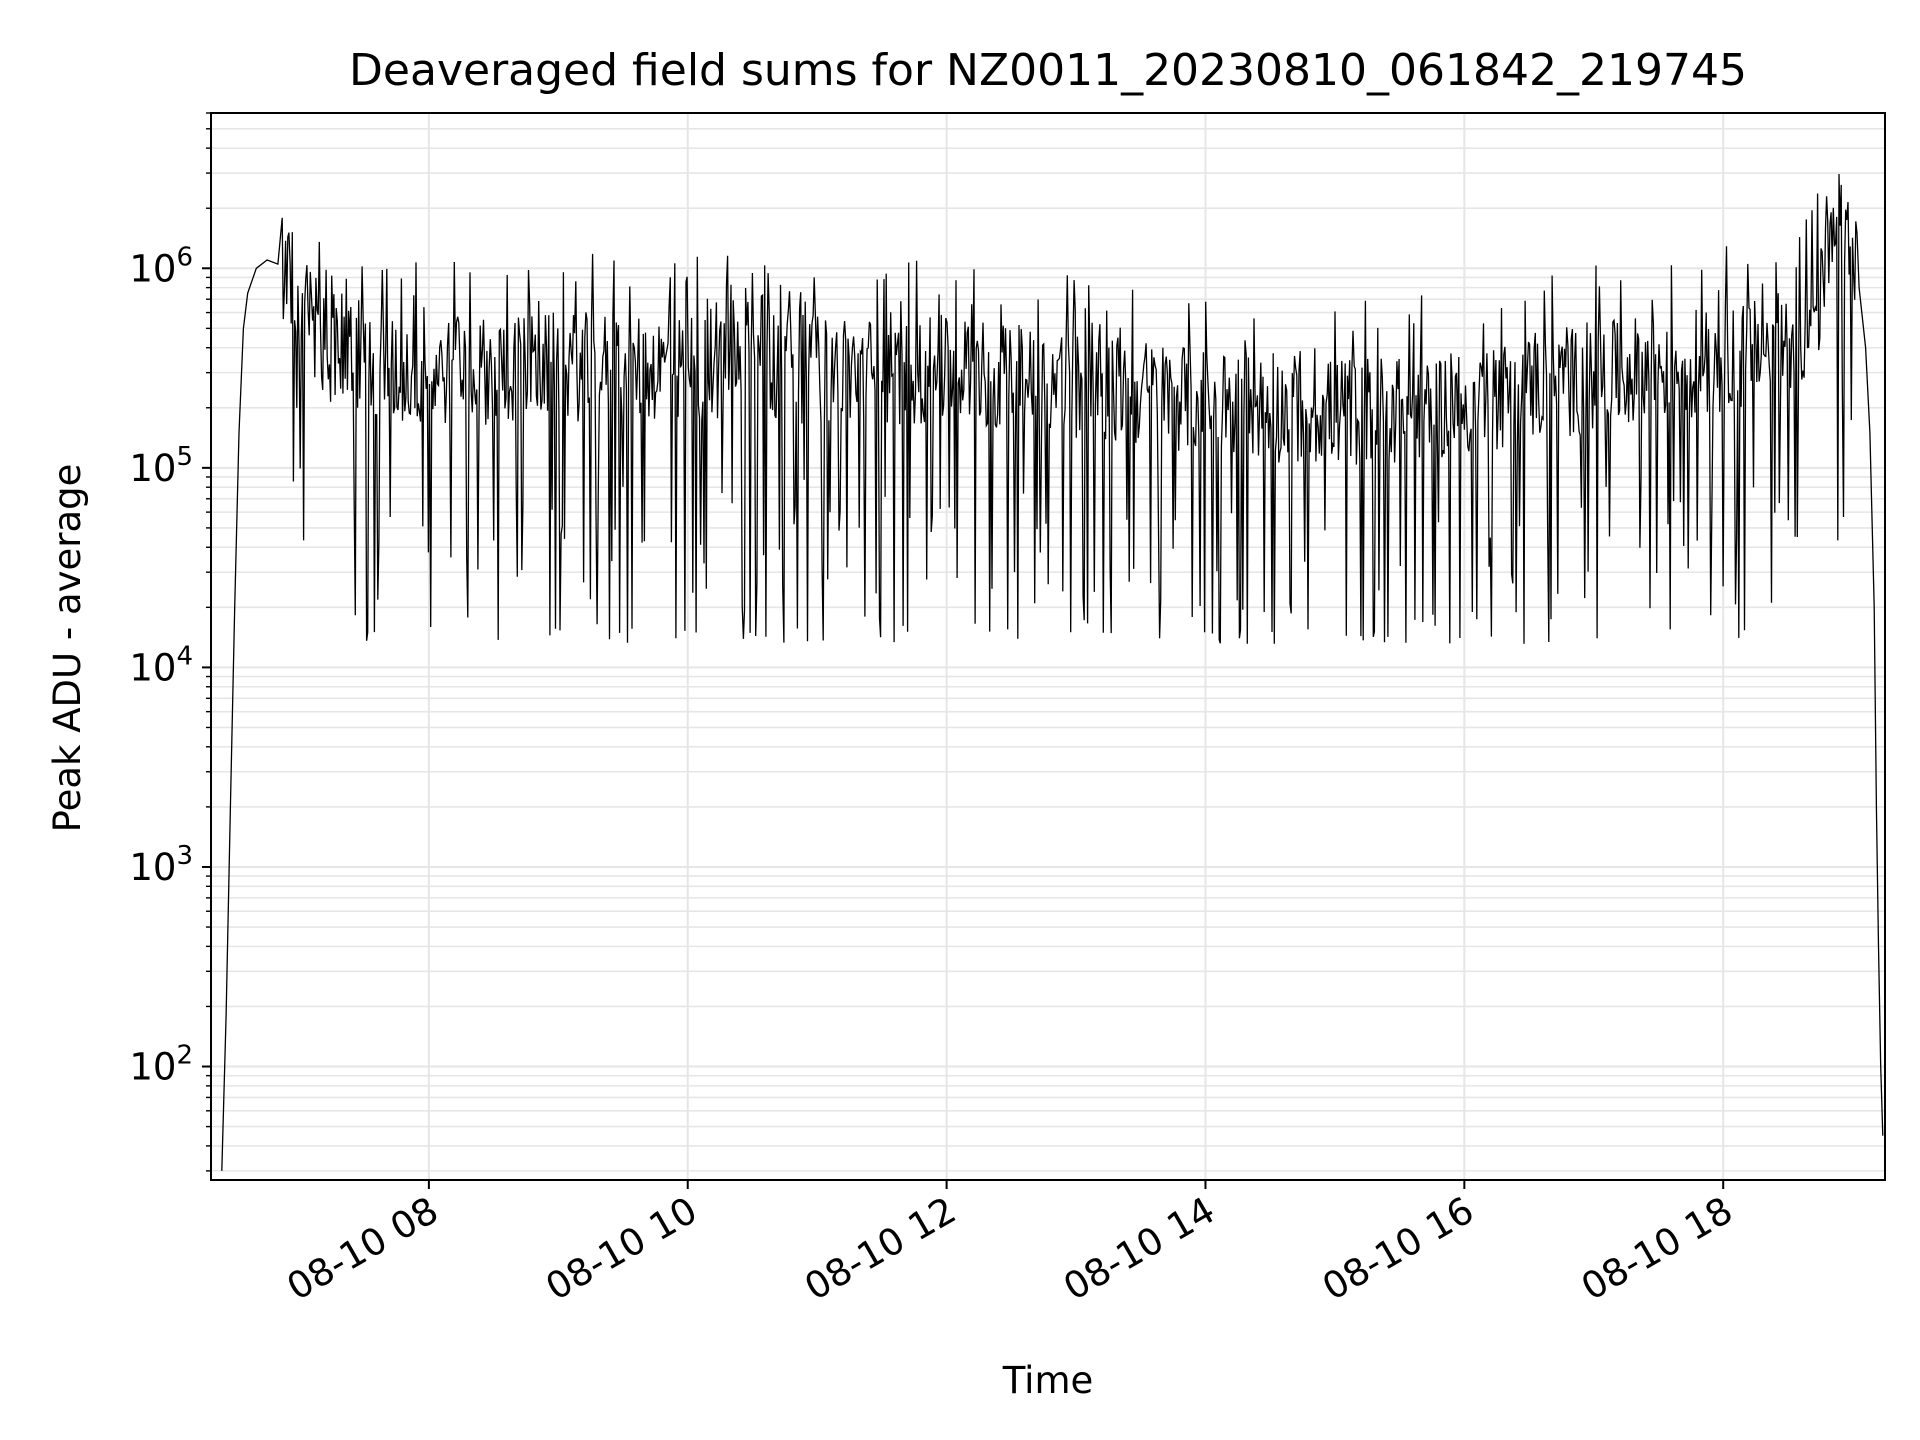 This screenshot has width=1920, height=1440. What do you see at coordinates (161, 665) in the screenshot?
I see `y-tick-label: 104` at bounding box center [161, 665].